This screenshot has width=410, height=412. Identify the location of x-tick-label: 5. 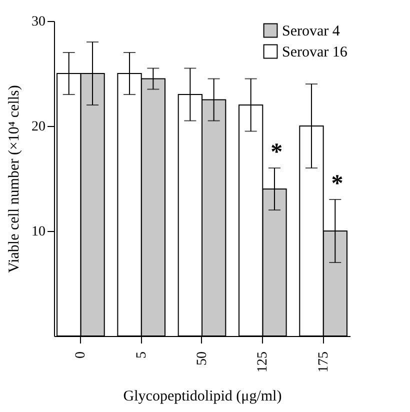
(142, 355).